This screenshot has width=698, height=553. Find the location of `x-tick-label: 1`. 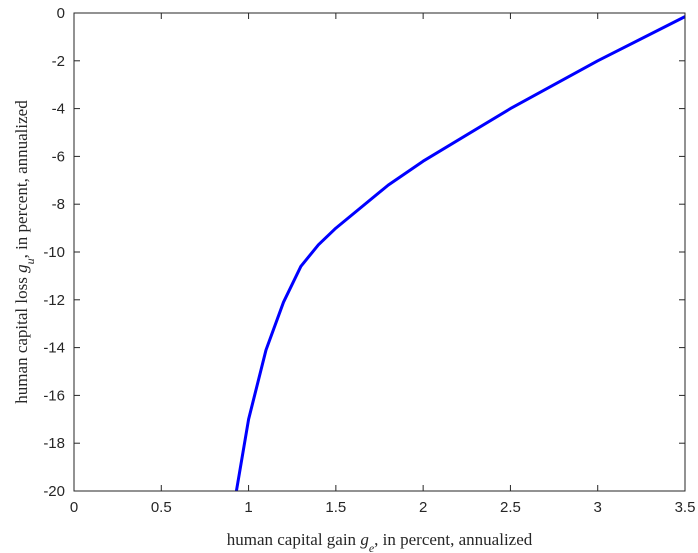

x-tick-label: 1 is located at coordinates (248, 507).